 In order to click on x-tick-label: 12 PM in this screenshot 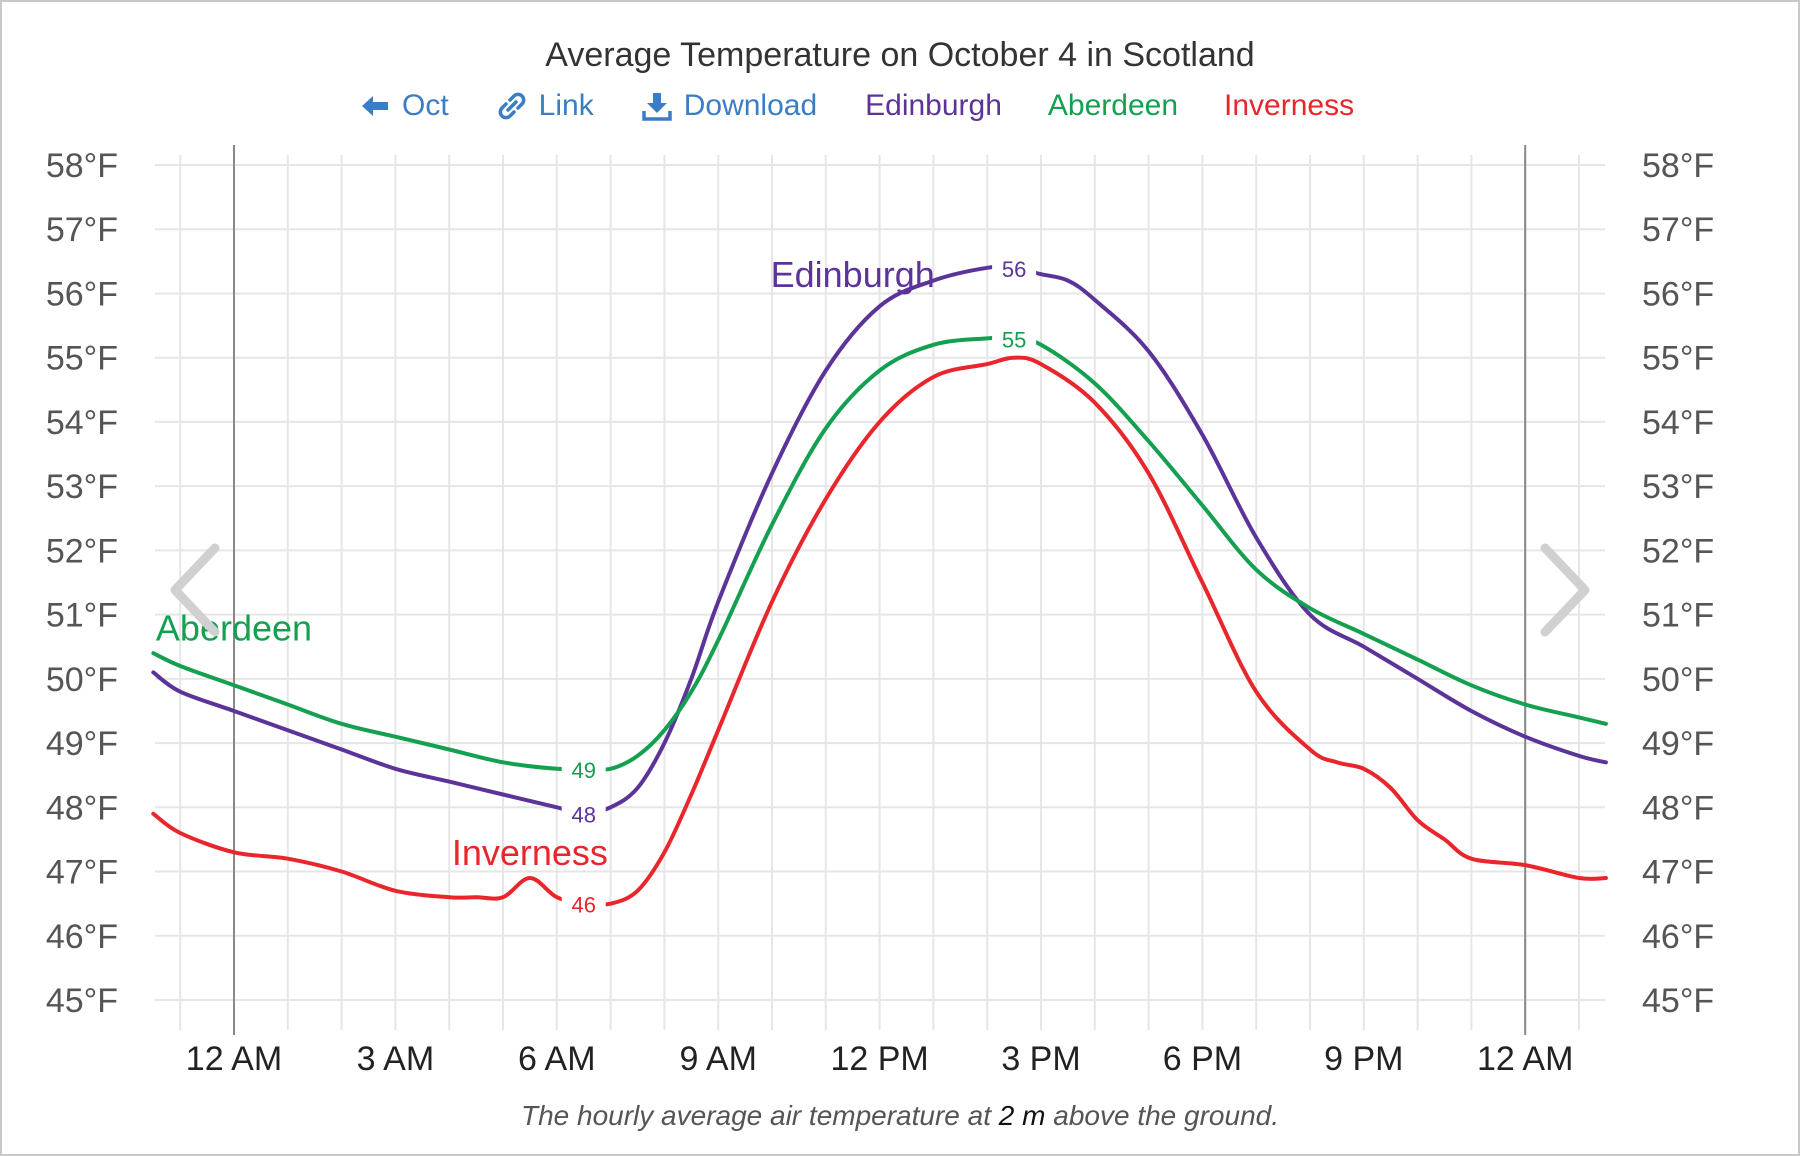, I will do `click(879, 1059)`.